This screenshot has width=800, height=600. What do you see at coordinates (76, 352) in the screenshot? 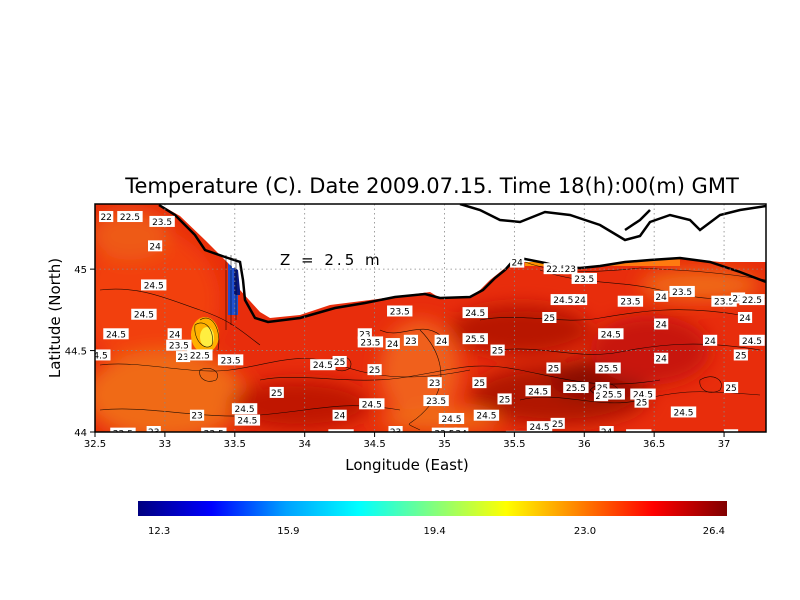
I see `y-tick-label: 44.5` at bounding box center [76, 352].